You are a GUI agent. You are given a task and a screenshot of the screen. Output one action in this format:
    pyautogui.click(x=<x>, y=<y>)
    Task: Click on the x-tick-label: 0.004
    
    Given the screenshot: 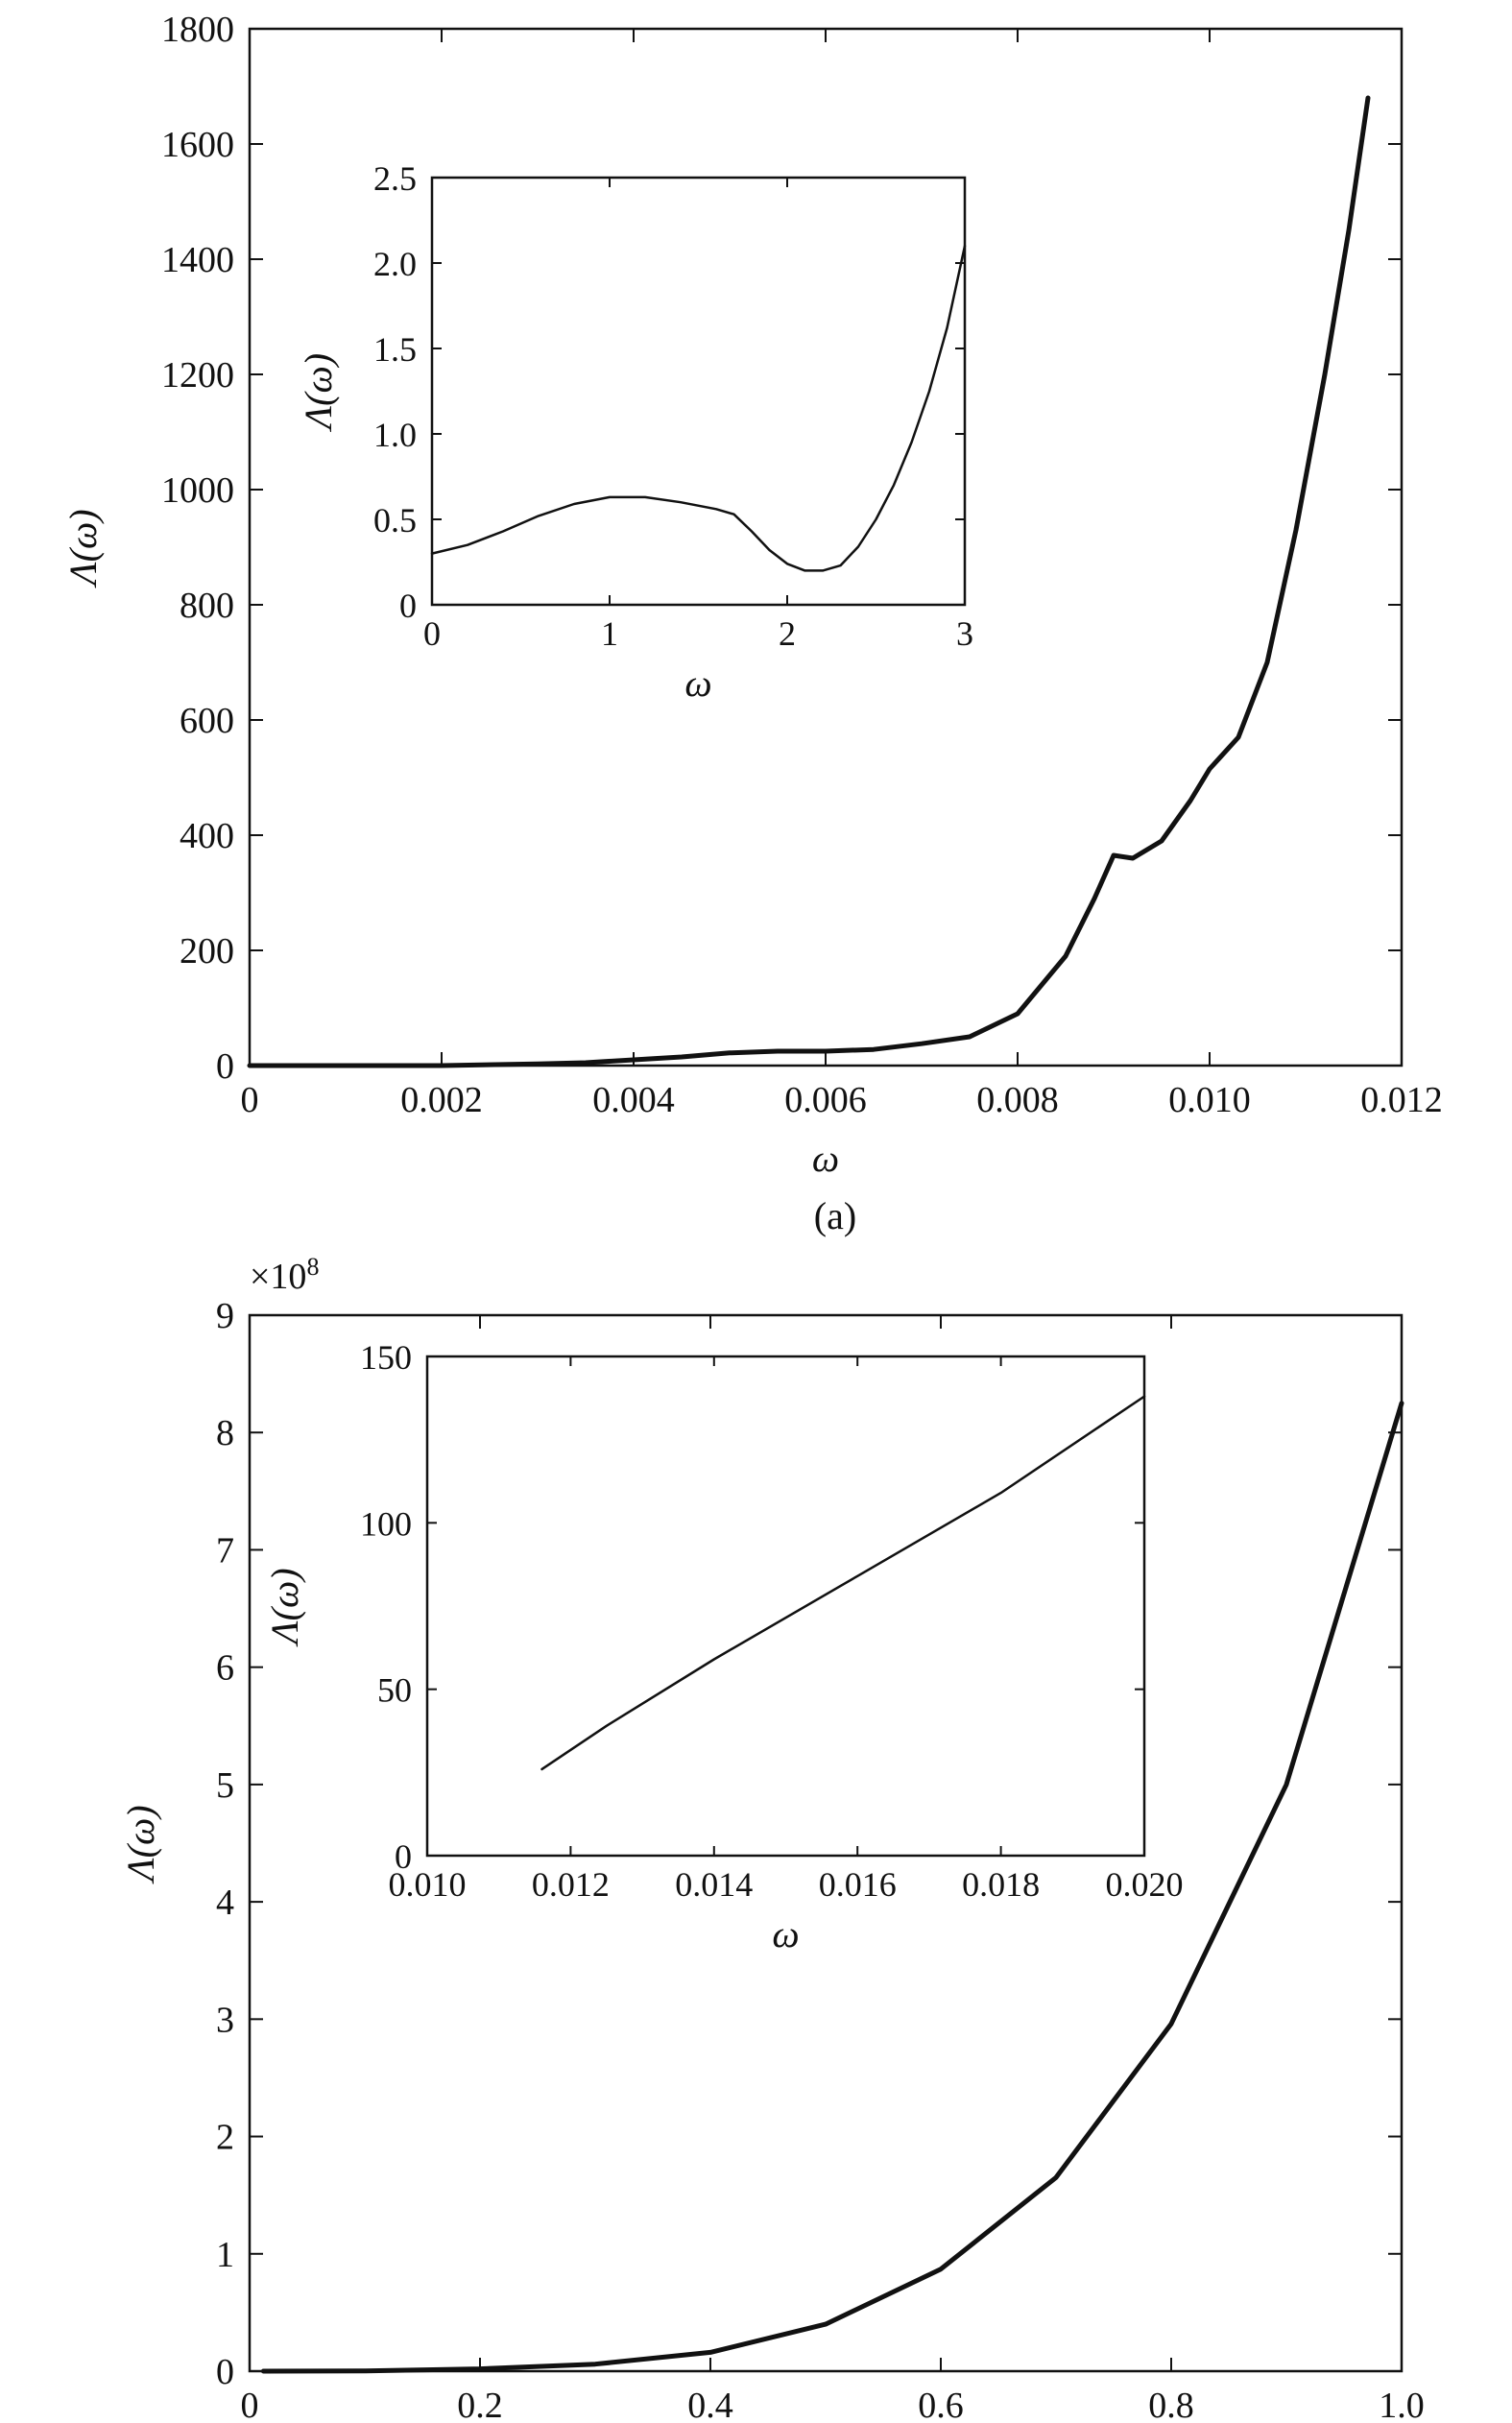 What is the action you would take?
    pyautogui.click(x=633, y=1100)
    